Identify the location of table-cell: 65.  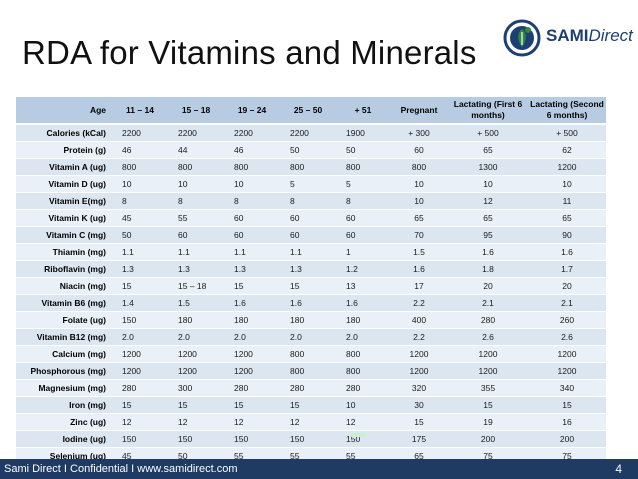
(567, 218).